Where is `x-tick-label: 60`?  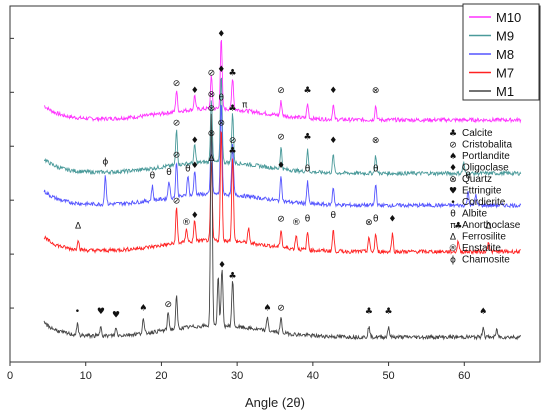 x-tick-label: 60 is located at coordinates (464, 376).